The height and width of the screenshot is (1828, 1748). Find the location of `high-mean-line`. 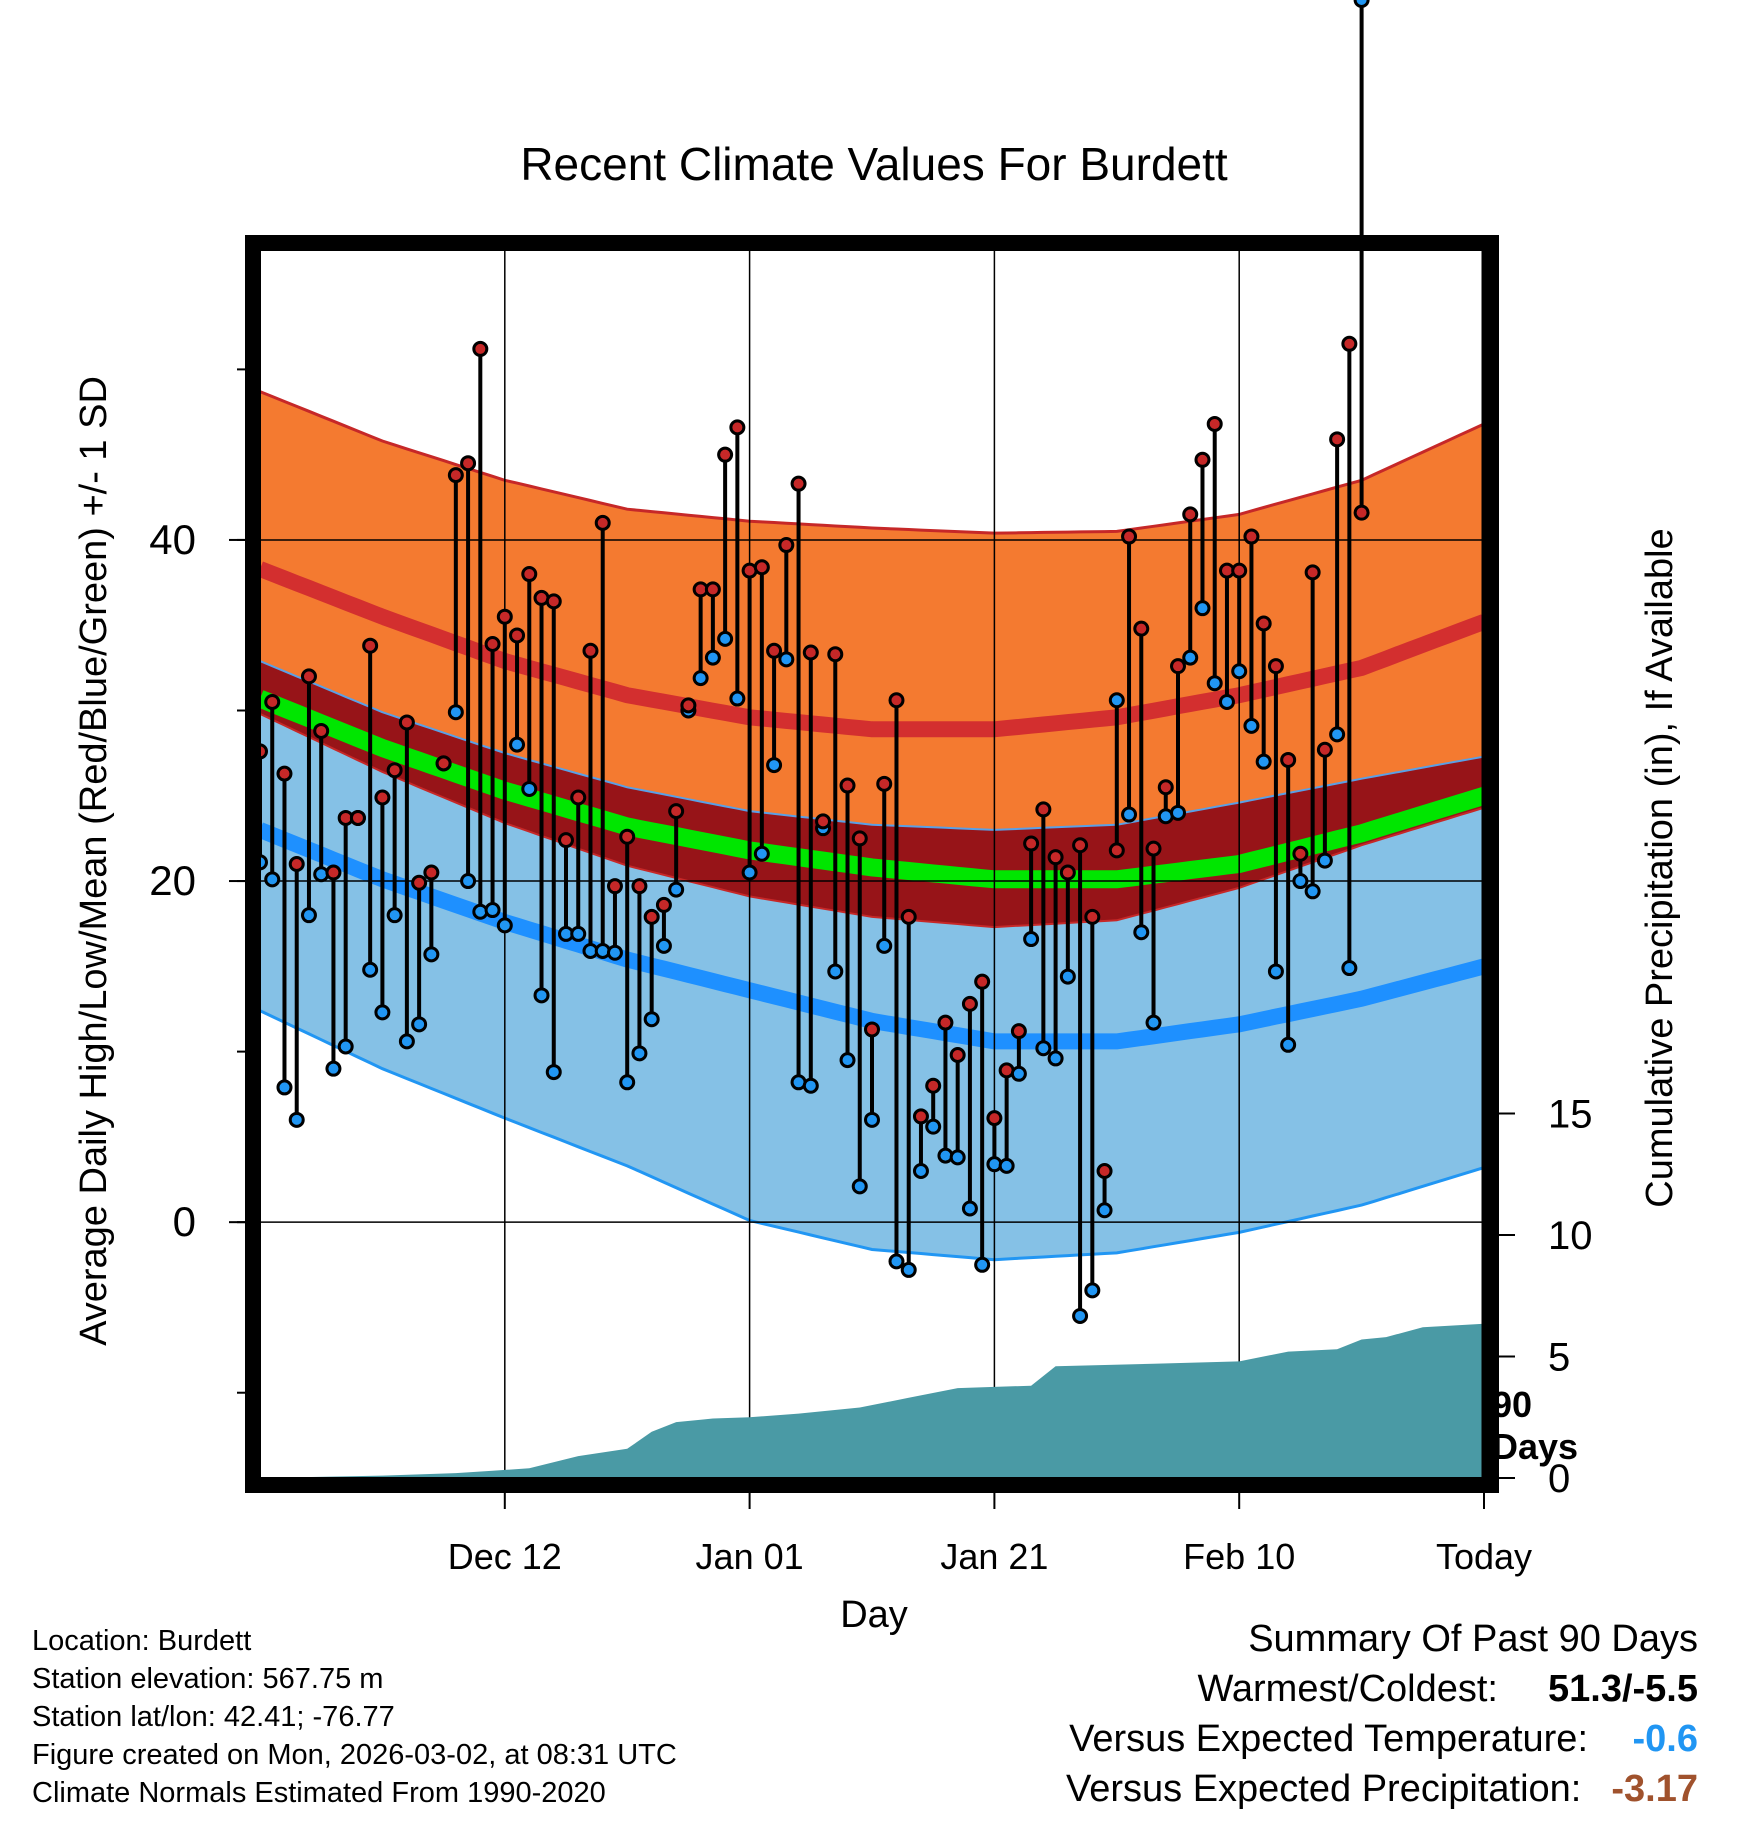

high-mean-line is located at coordinates (872, 649).